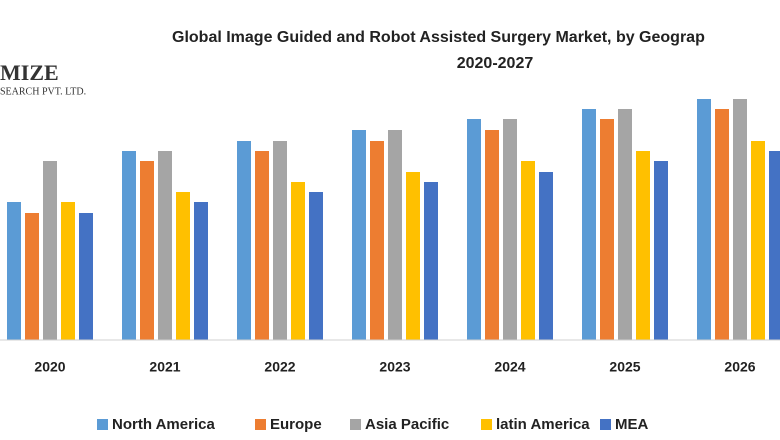 This screenshot has width=780, height=440. What do you see at coordinates (739, 367) in the screenshot?
I see `x-tick-label: 2026` at bounding box center [739, 367].